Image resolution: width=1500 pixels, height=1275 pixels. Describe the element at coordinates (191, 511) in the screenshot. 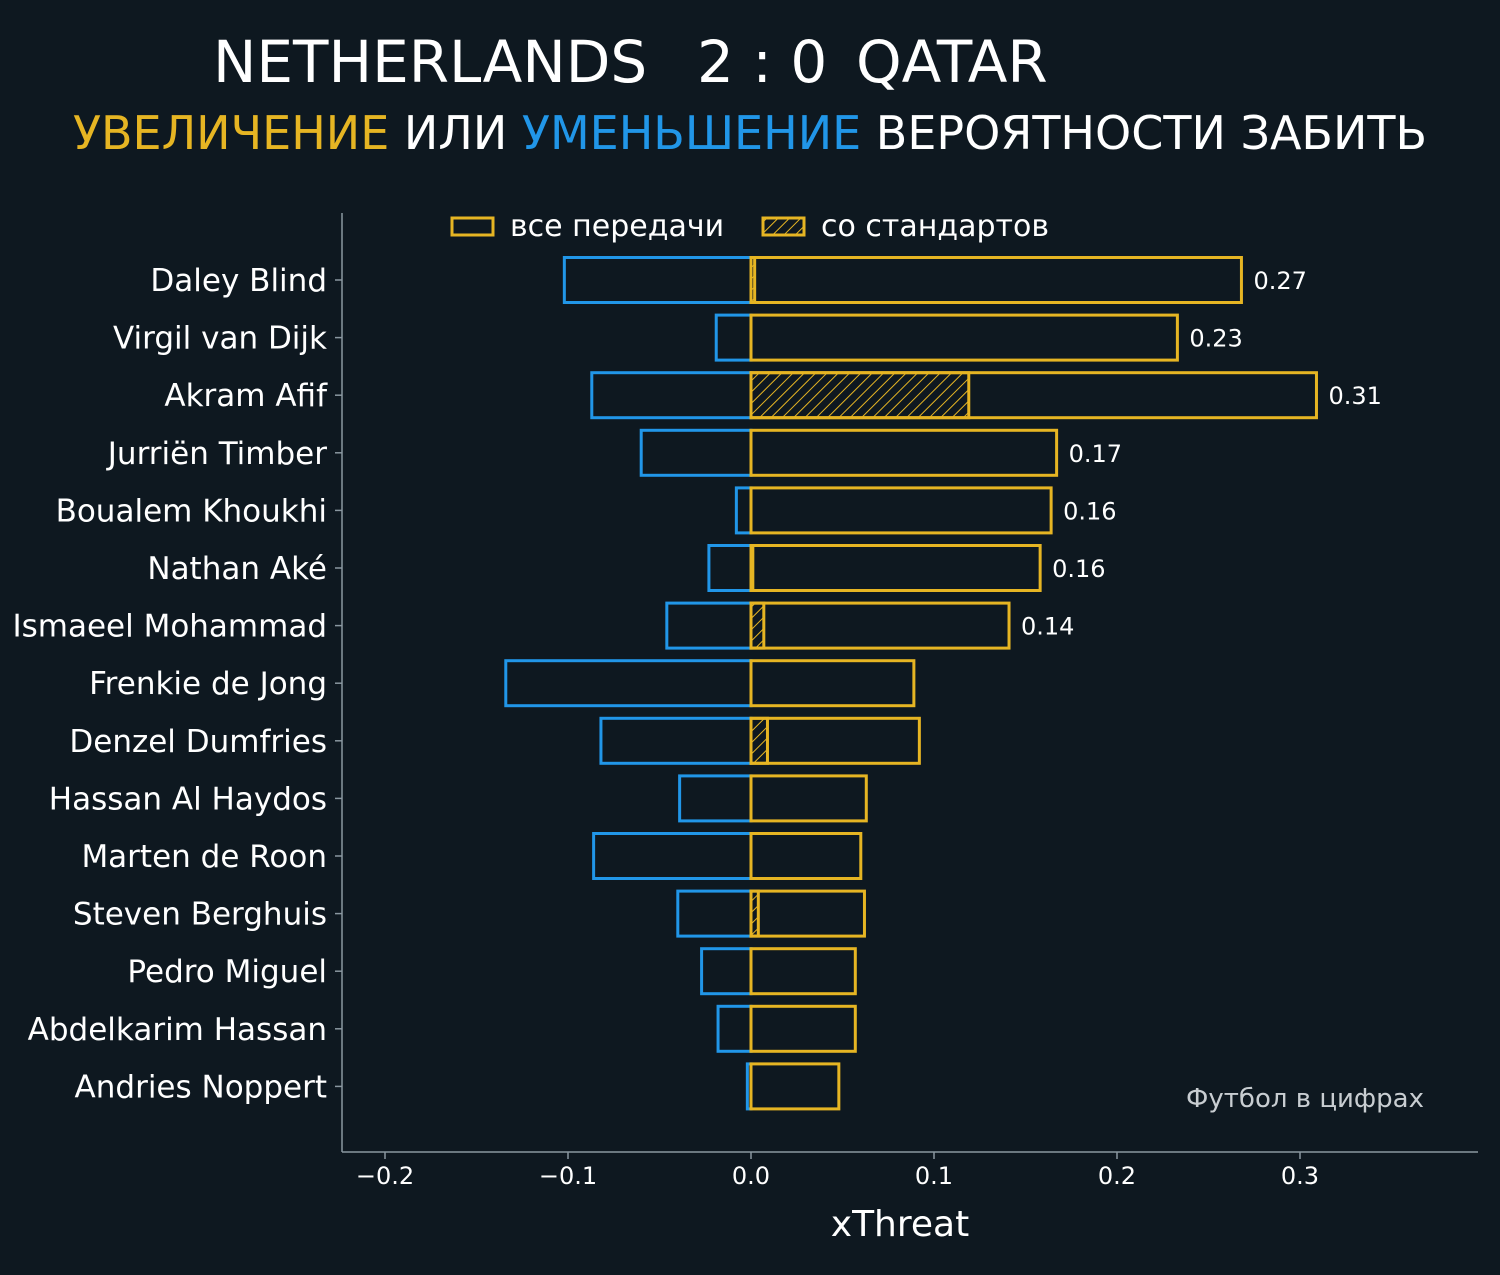

I see `y-tick-label-boualem-khoukhi: Boualem Khoukhi` at that location.